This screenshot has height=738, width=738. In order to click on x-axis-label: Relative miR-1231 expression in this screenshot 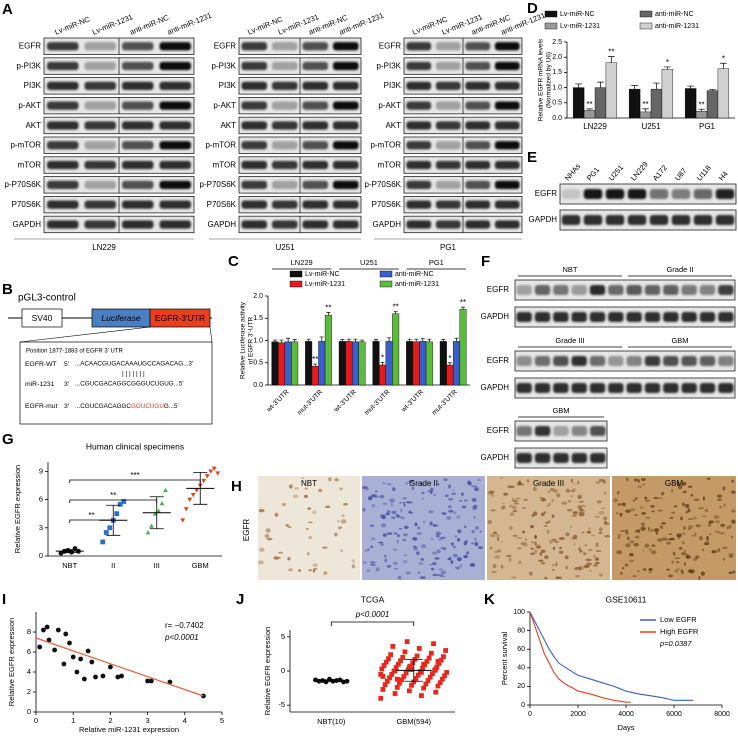, I will do `click(129, 729)`.